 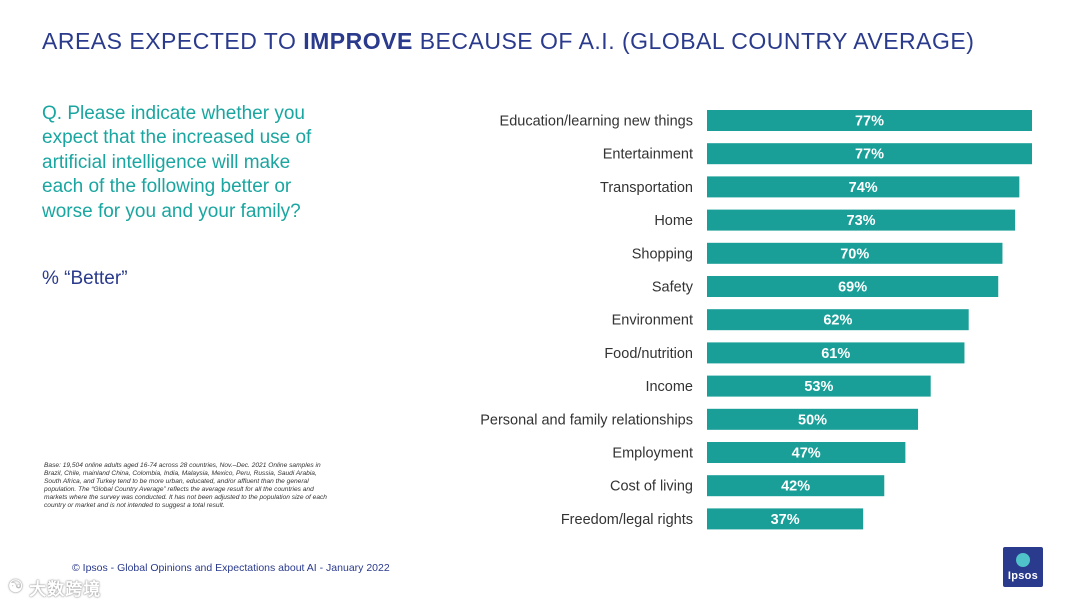 What do you see at coordinates (358, 41) in the screenshot?
I see `title-emphasis: IMPROVE` at bounding box center [358, 41].